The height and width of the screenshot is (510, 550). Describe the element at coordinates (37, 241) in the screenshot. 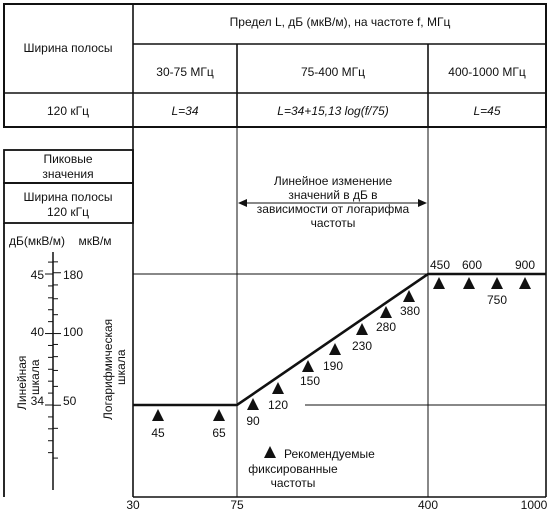

I see `scale-db-label: дБ(мкВ/м)` at that location.